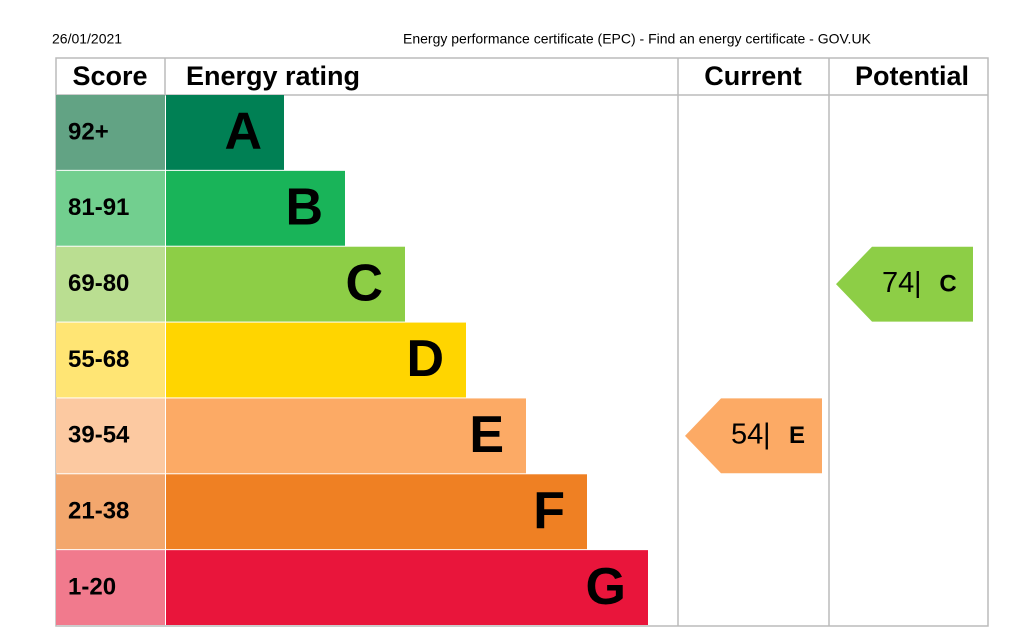 Image resolution: width=1024 pixels, height=640 pixels. I want to click on rating-letter: A, so click(243, 132).